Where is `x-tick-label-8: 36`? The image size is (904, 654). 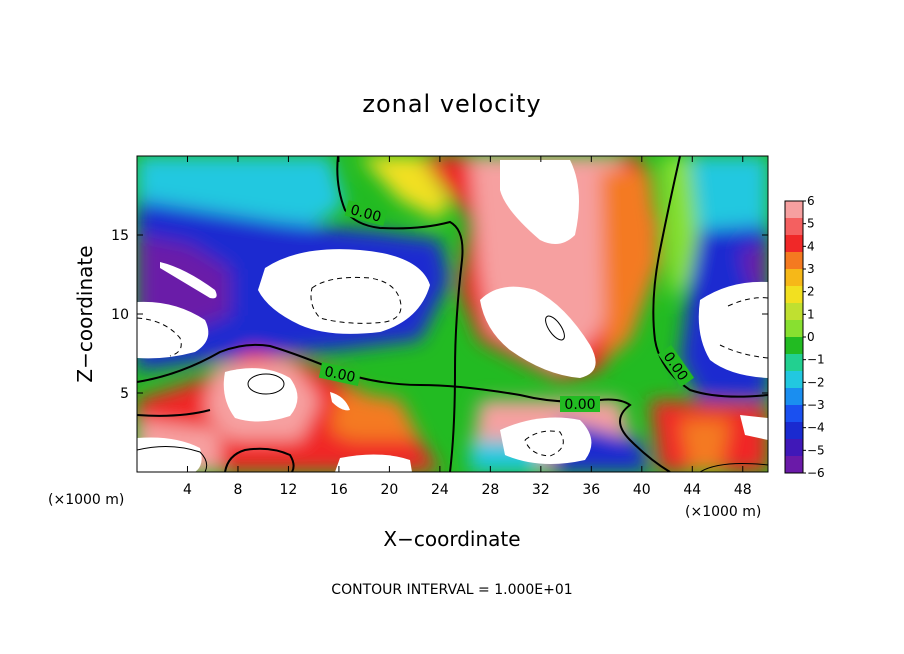 x-tick-label-8: 36 is located at coordinates (591, 490).